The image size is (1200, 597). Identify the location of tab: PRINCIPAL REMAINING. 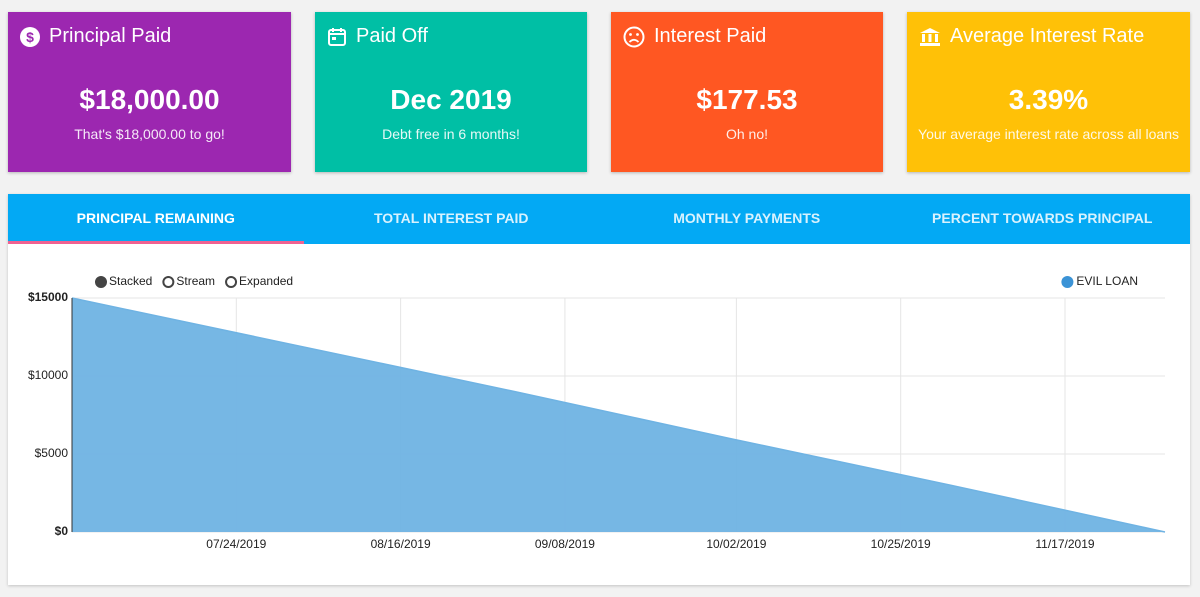
(156, 219).